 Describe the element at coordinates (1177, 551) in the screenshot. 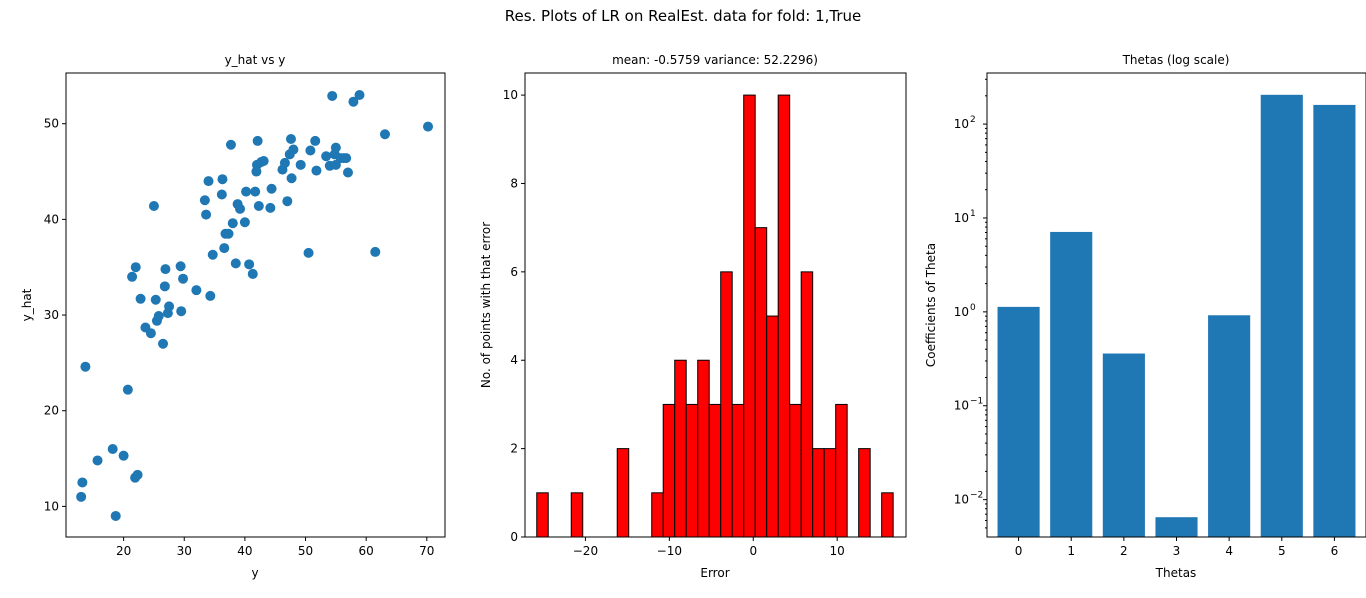

I see `thetas-x-tick-label: 3` at that location.